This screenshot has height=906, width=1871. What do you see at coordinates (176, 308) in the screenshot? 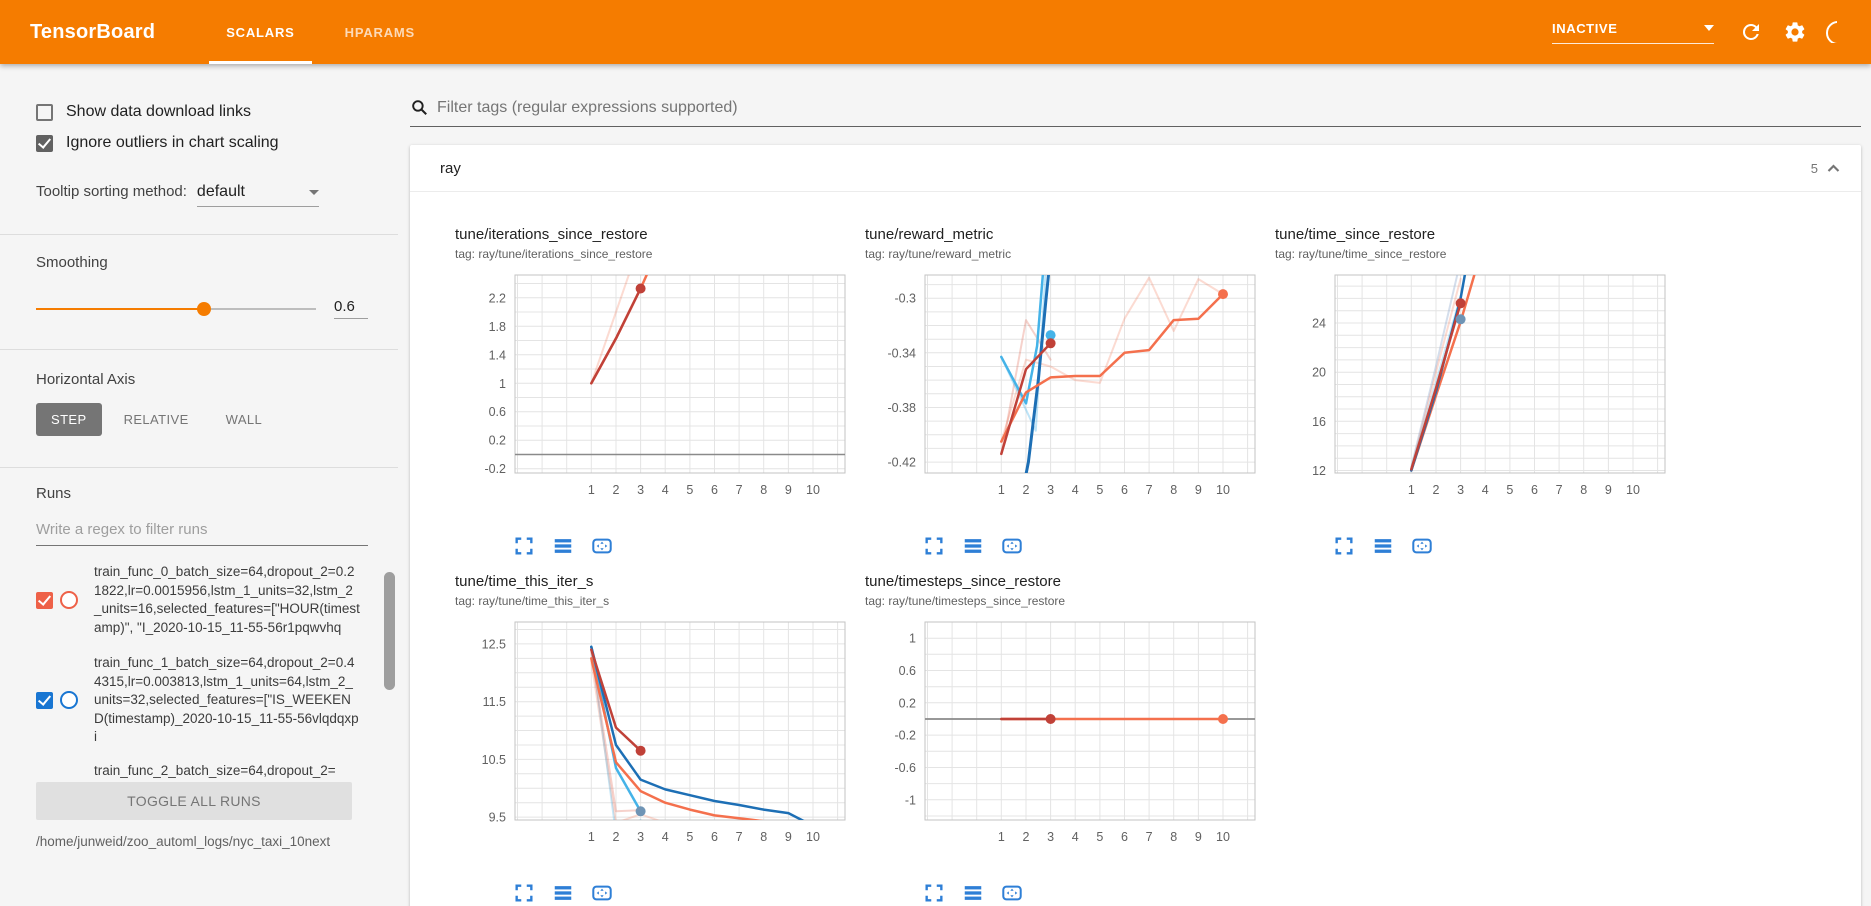
I see `smoothing-slider` at bounding box center [176, 308].